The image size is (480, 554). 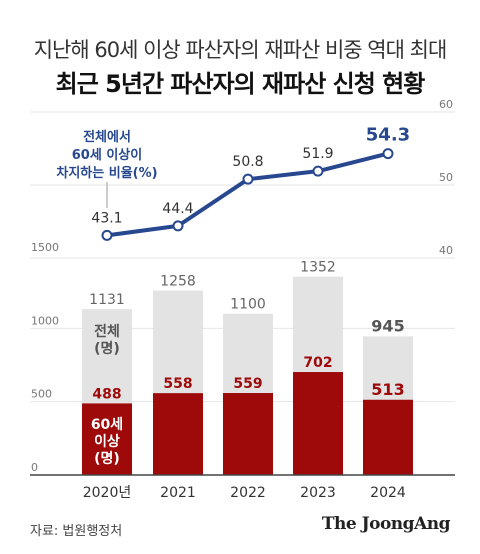 I want to click on brand-logo: The JoongAng, so click(x=386, y=524).